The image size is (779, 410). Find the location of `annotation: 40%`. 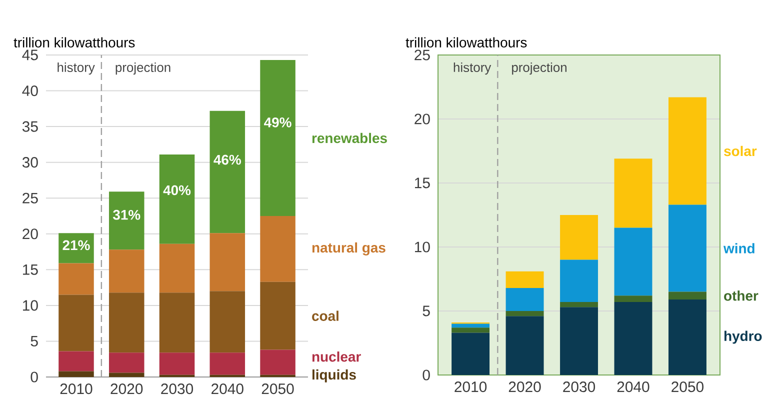

annotation: 40% is located at coordinates (177, 190).